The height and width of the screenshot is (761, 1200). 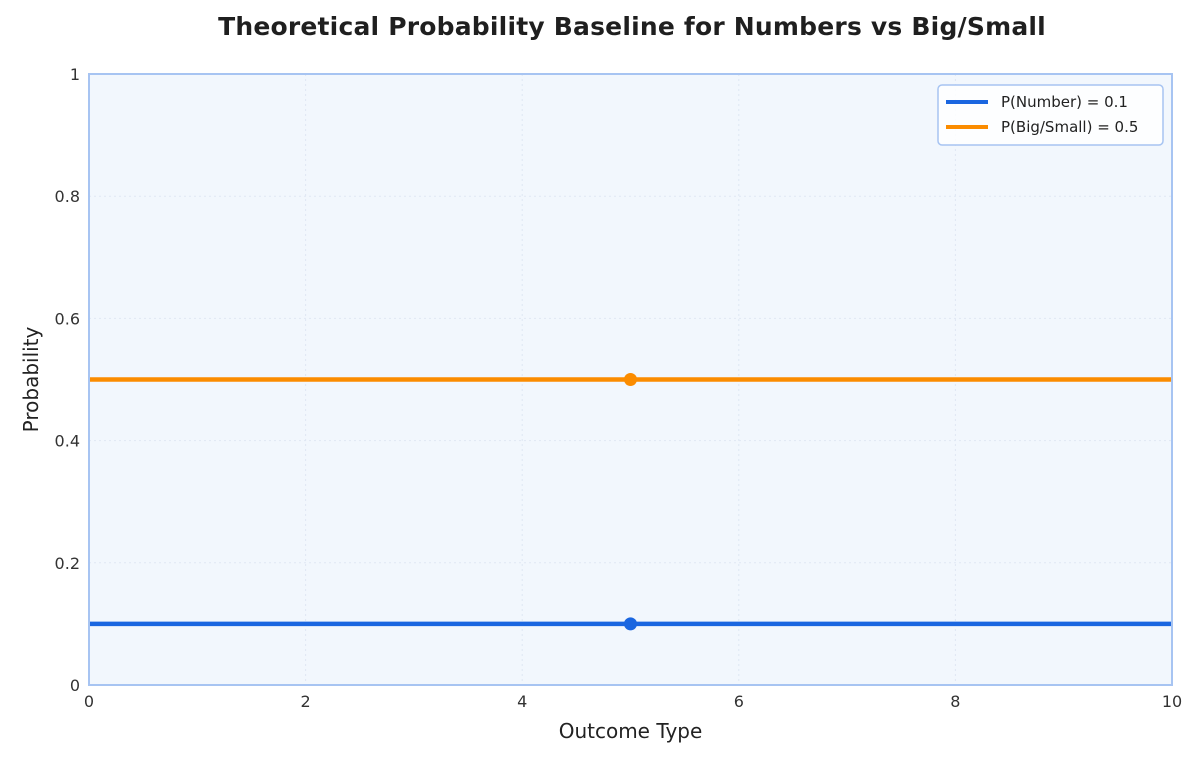 What do you see at coordinates (67, 318) in the screenshot?
I see `y-tick-label: 0.6` at bounding box center [67, 318].